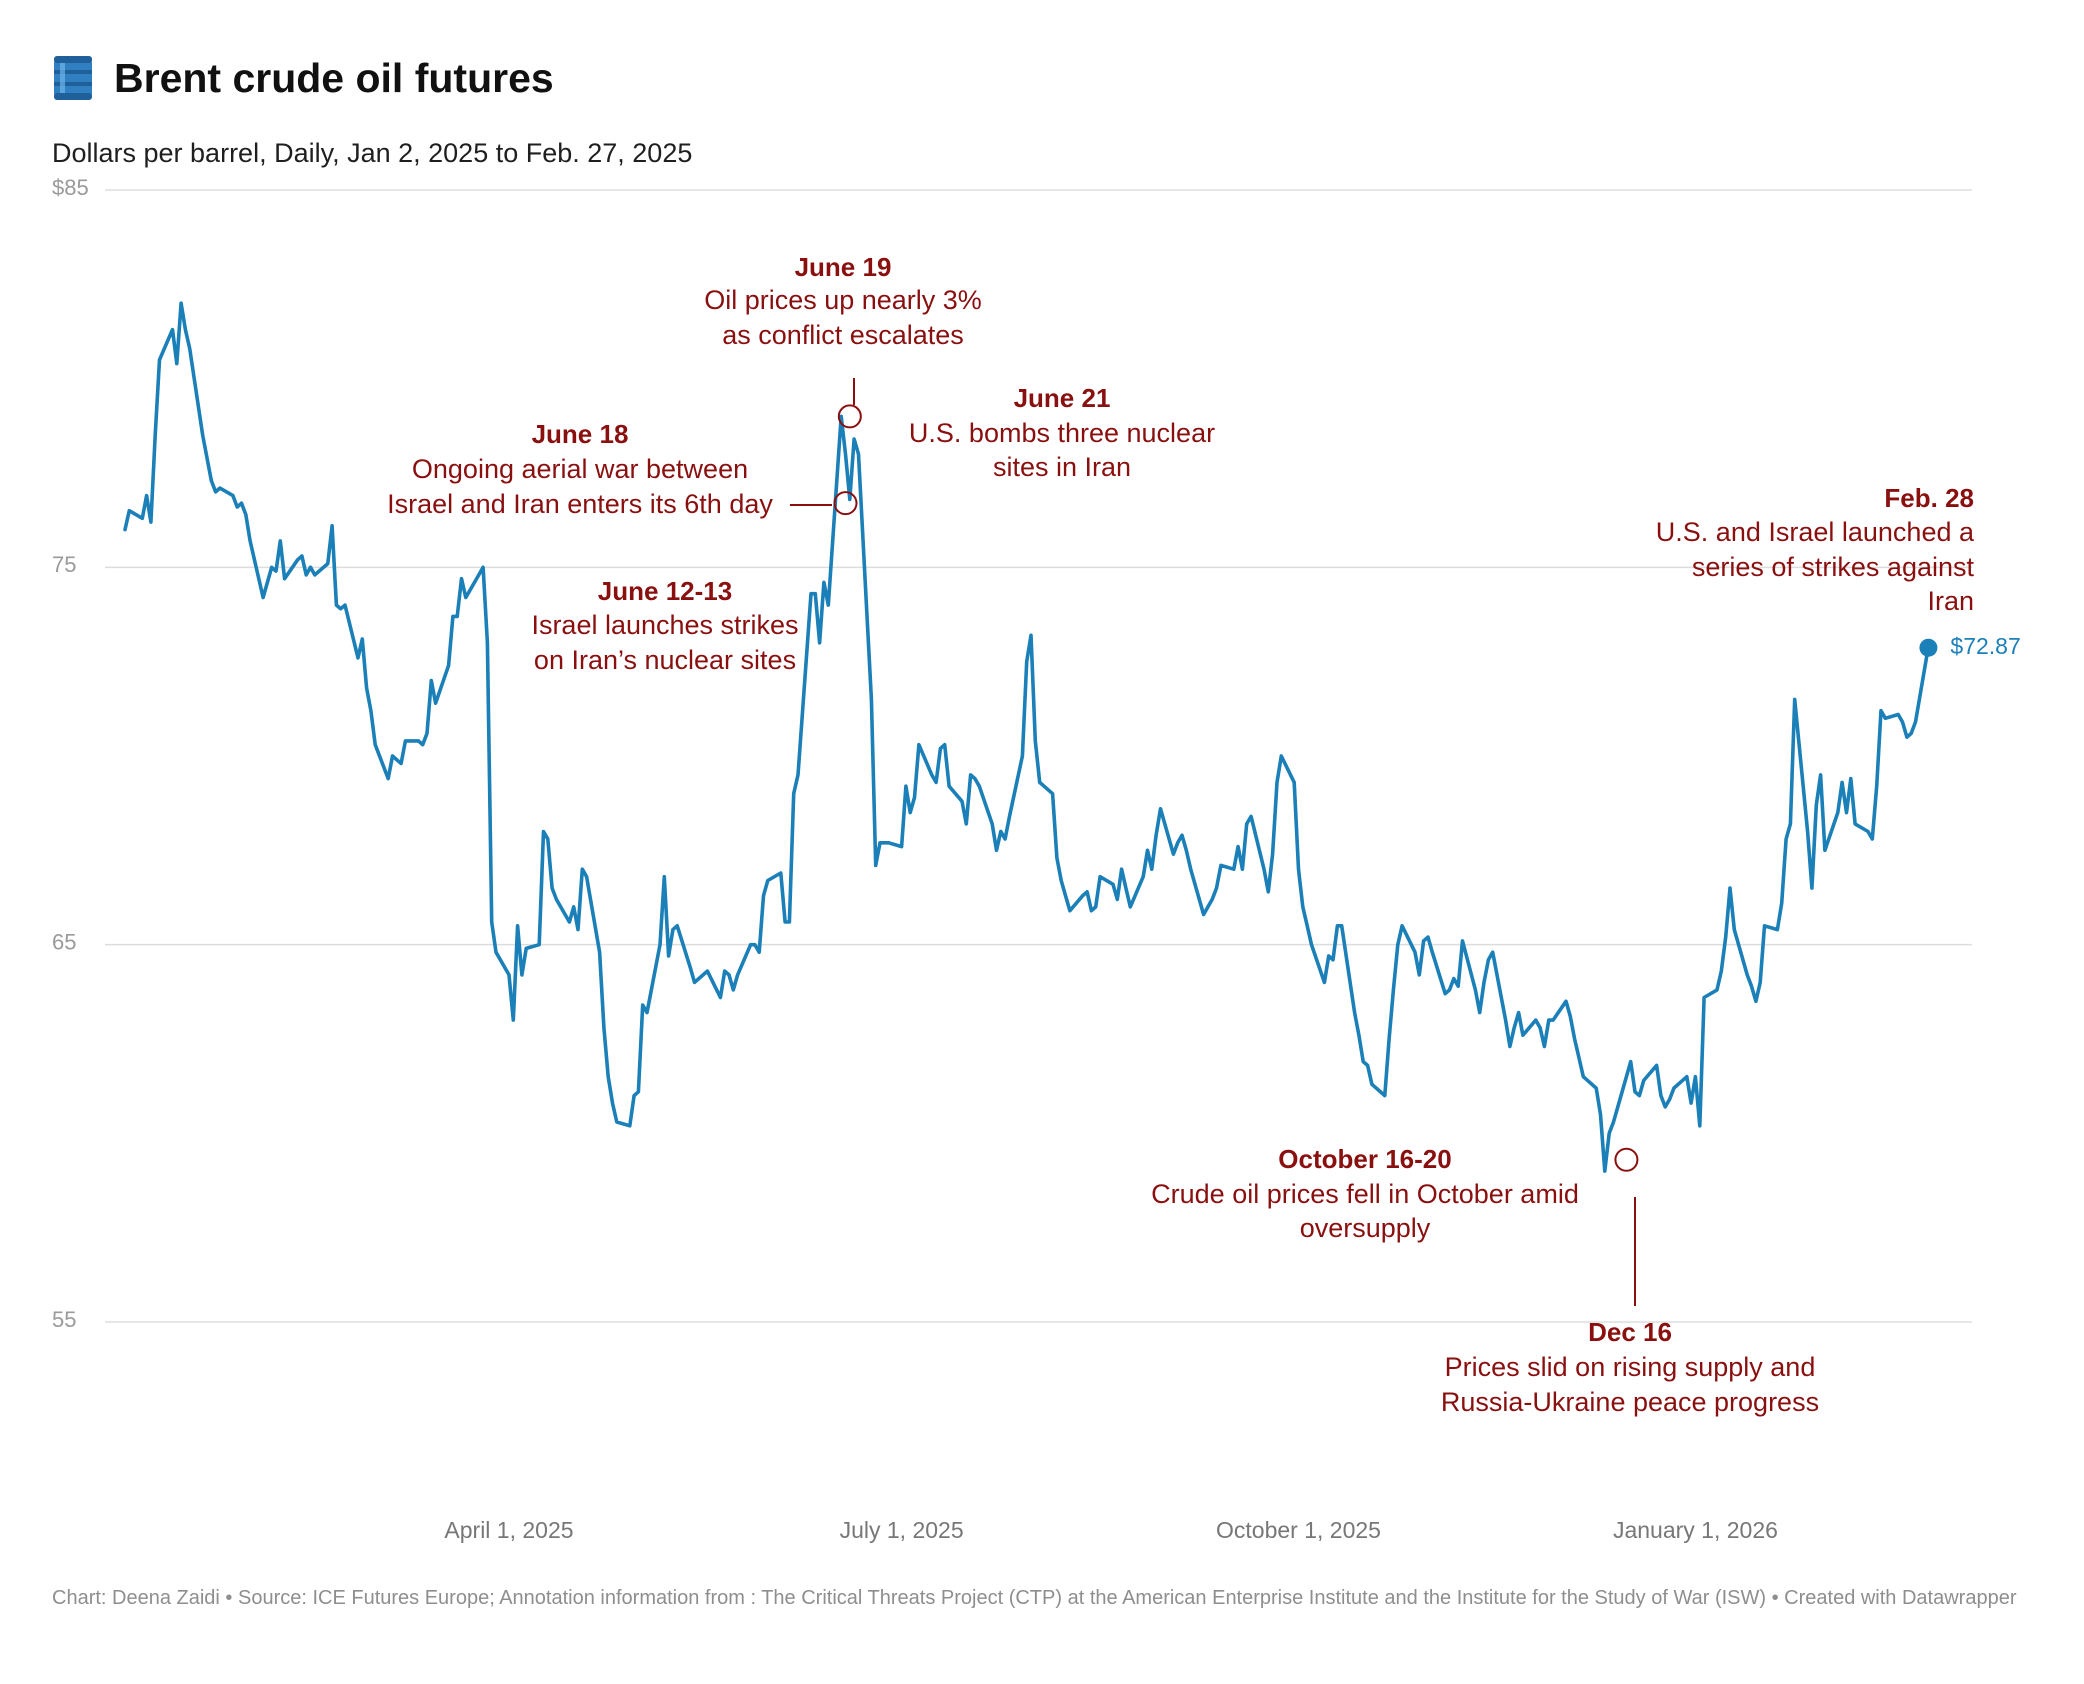 This screenshot has width=2084, height=1684. What do you see at coordinates (580, 504) in the screenshot?
I see `annotation-text: Israel and Iran enters its 6th day` at bounding box center [580, 504].